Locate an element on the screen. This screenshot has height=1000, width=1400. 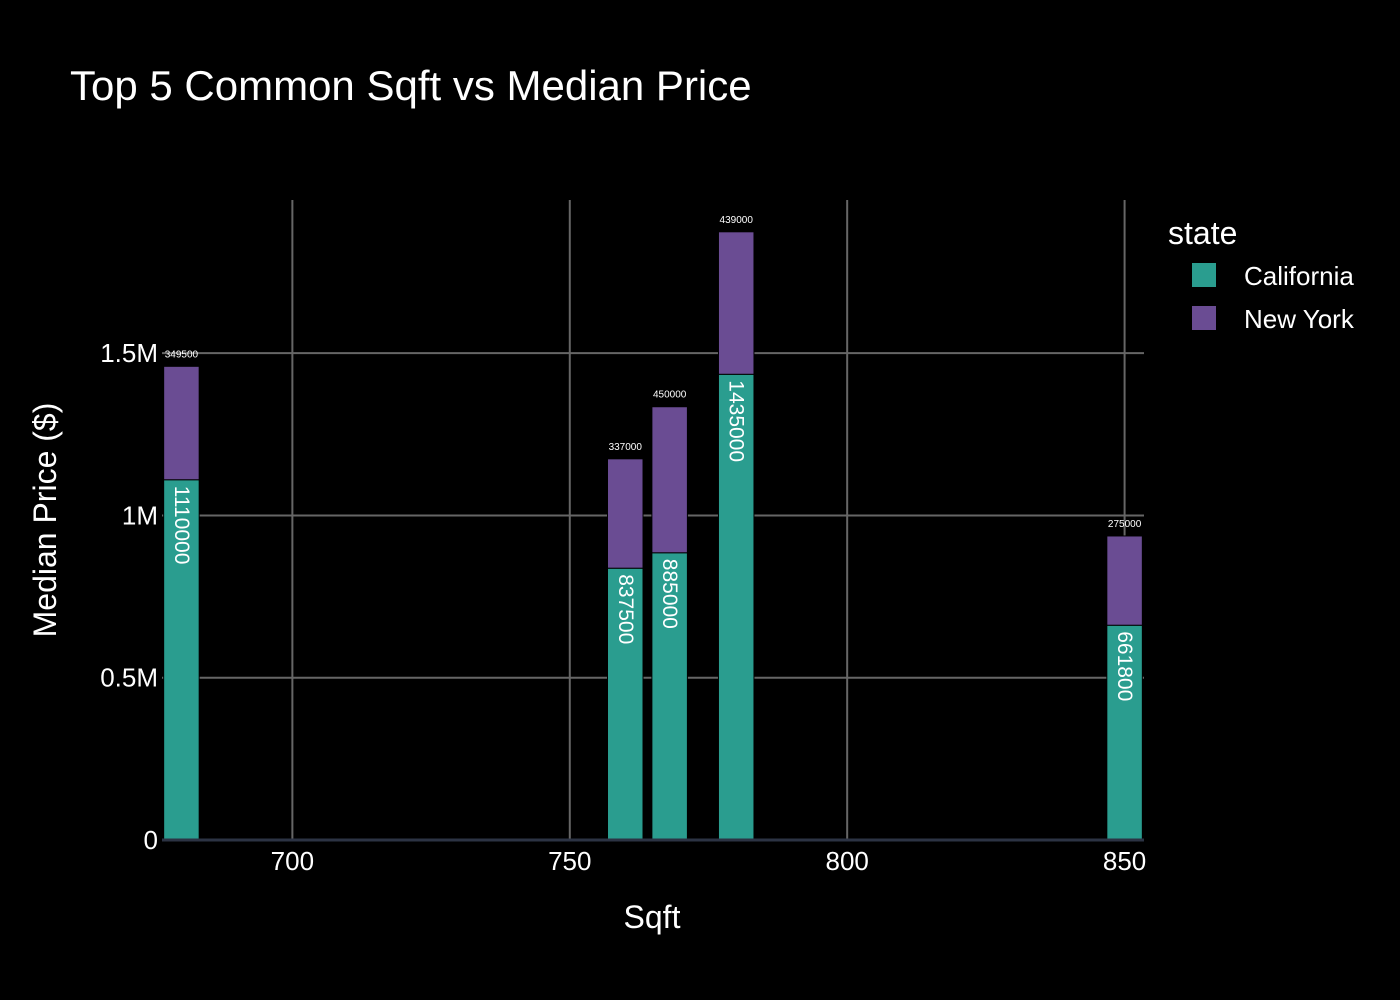
legend-label: New York is located at coordinates (1299, 319).